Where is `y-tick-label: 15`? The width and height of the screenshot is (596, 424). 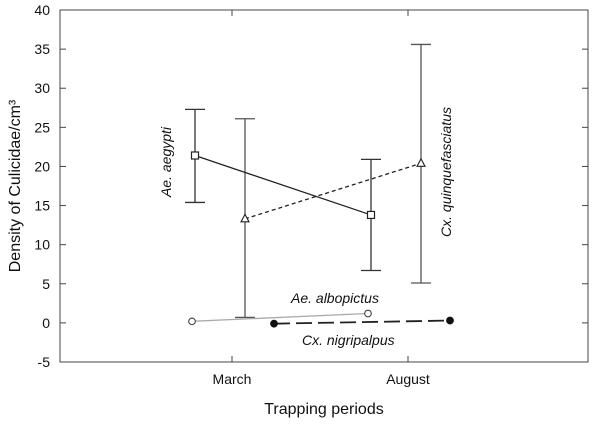
y-tick-label: 15 is located at coordinates (42, 206).